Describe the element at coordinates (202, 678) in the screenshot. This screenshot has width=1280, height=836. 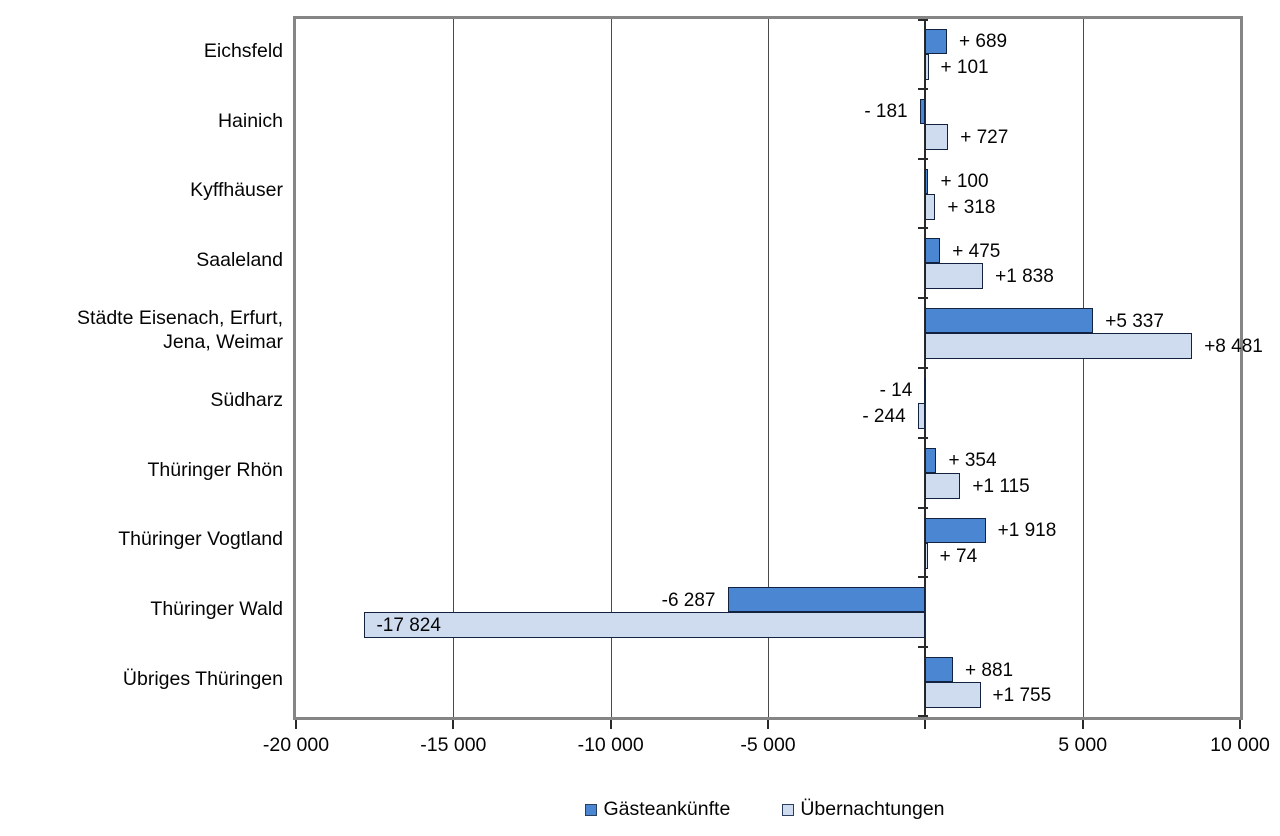
I see `category-label: Übriges Thüringen` at that location.